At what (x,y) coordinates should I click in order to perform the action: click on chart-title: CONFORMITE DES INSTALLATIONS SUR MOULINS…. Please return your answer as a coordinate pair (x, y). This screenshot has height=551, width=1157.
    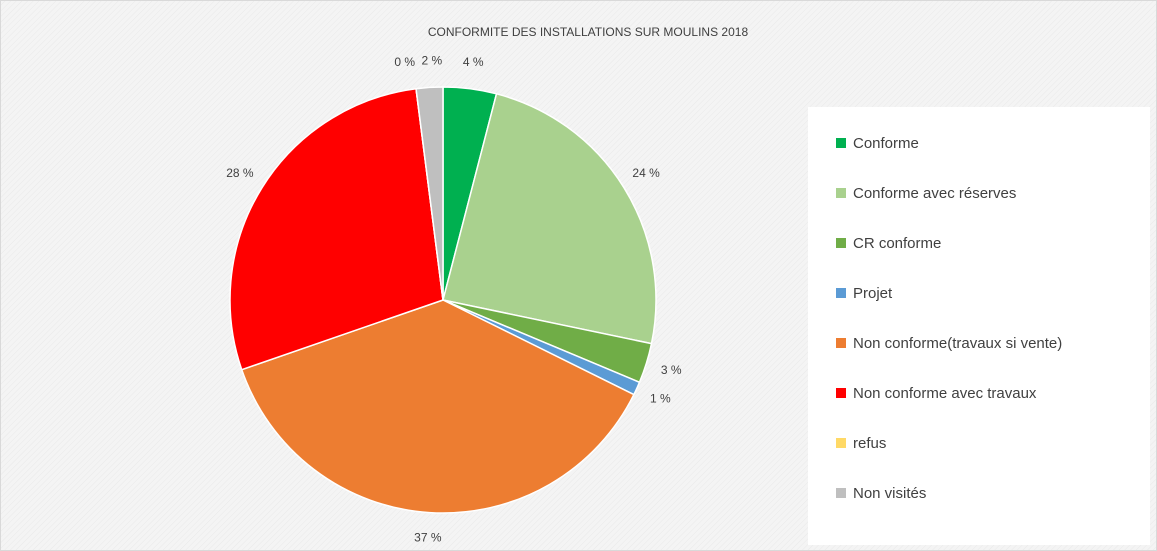
    Looking at the image, I should click on (588, 32).